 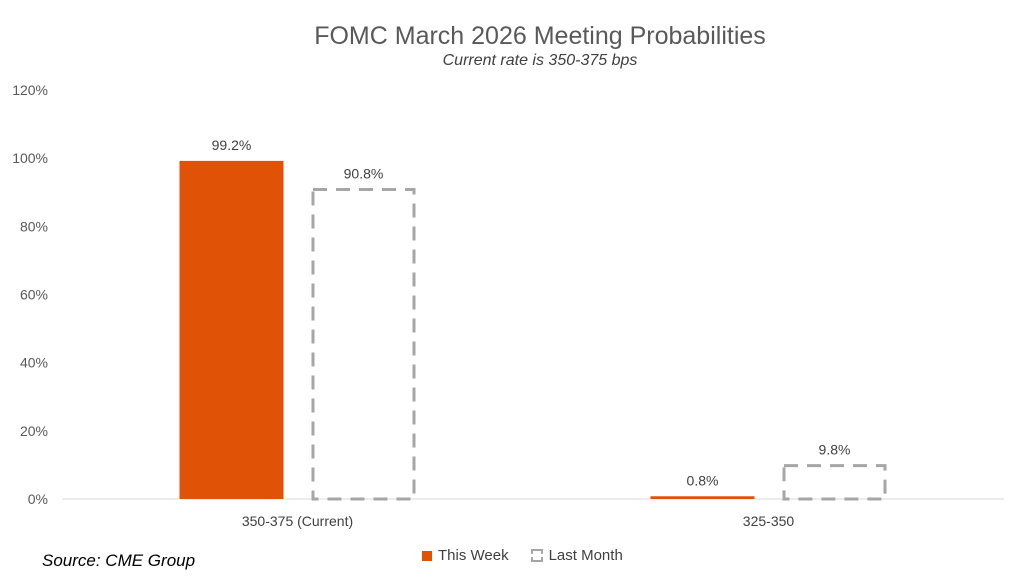 What do you see at coordinates (38, 499) in the screenshot?
I see `y-tick-label: 0%` at bounding box center [38, 499].